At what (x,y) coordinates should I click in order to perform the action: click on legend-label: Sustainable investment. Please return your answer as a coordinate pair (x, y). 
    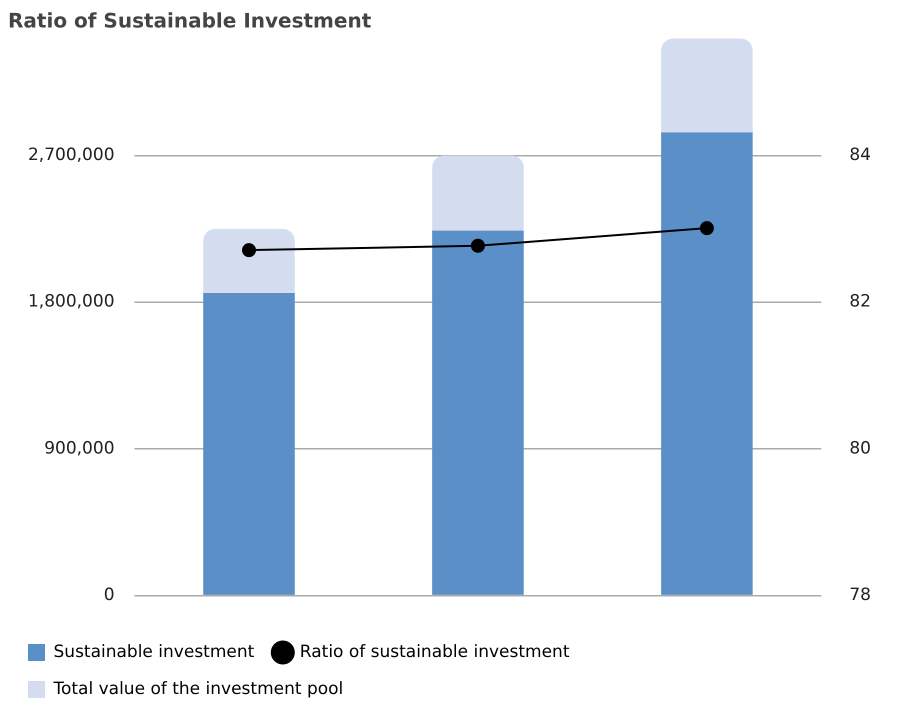
    Looking at the image, I should click on (154, 652).